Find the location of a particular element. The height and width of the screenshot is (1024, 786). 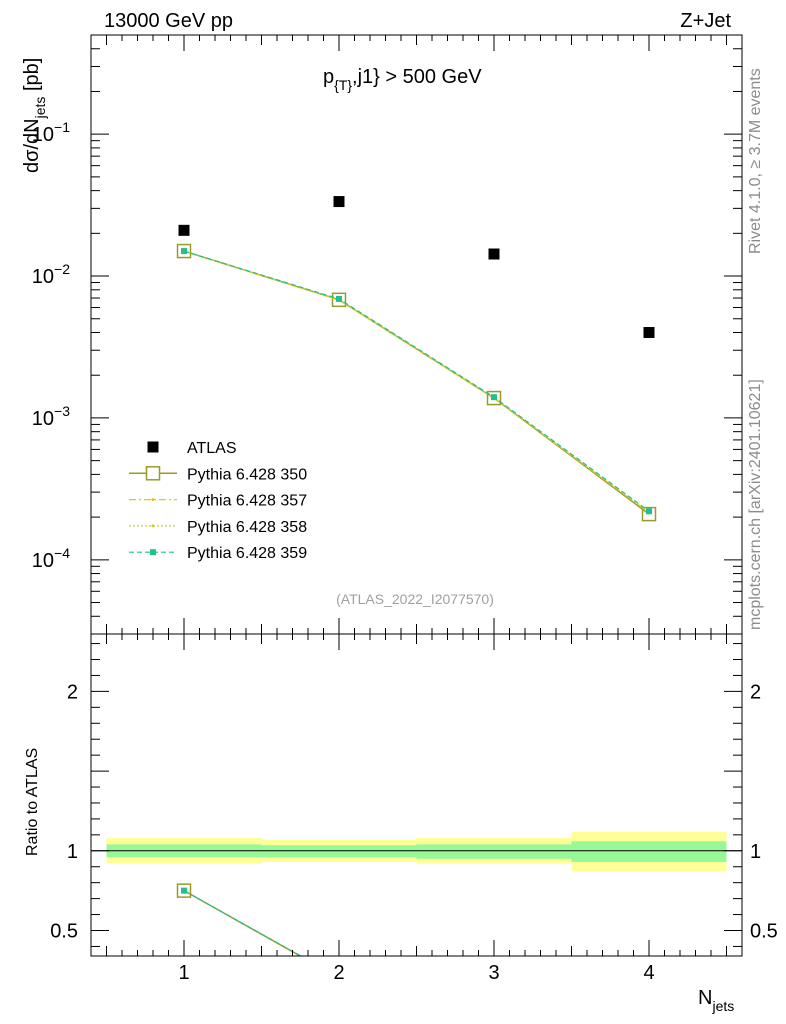

plot-title: p{T},j1} > 500 GeV is located at coordinates (402, 79).